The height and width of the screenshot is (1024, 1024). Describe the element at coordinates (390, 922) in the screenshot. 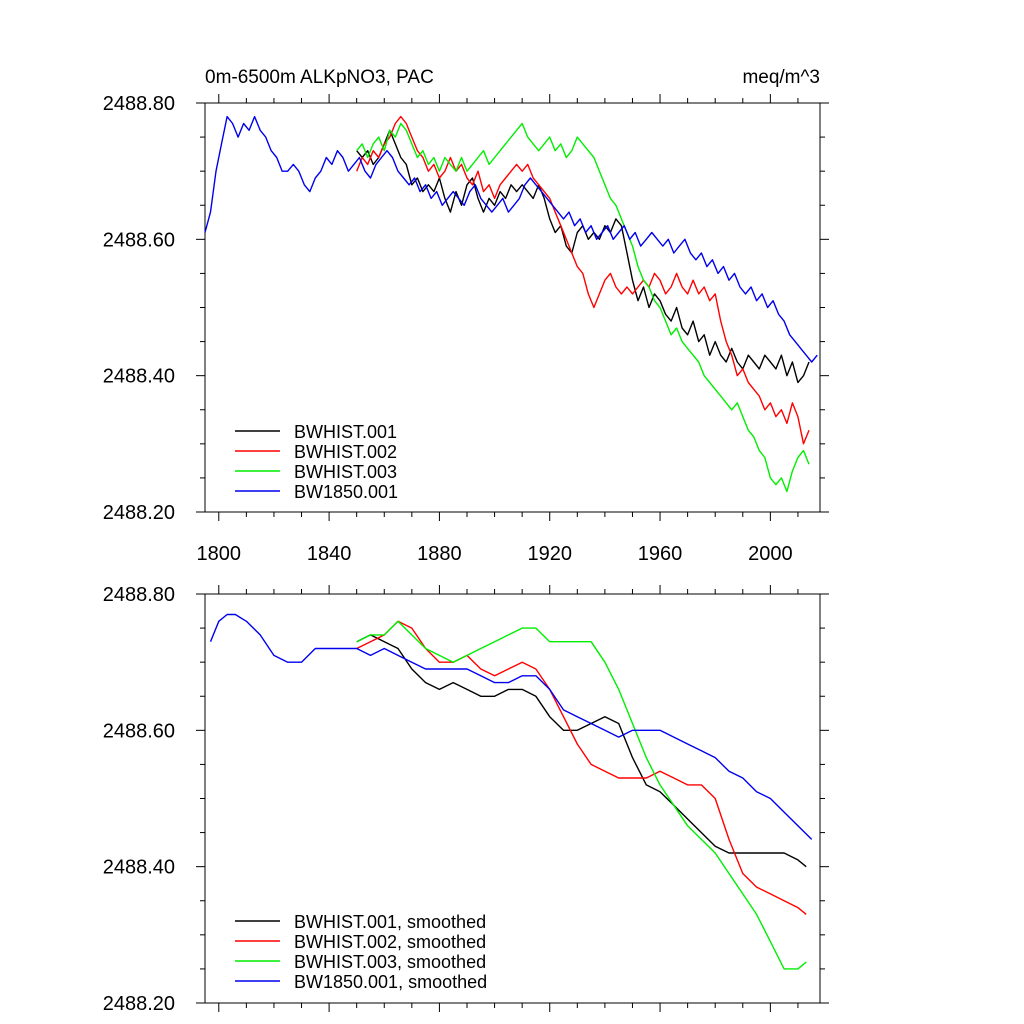

I see `legend-label-1: BWHIST.001, smoothed` at that location.